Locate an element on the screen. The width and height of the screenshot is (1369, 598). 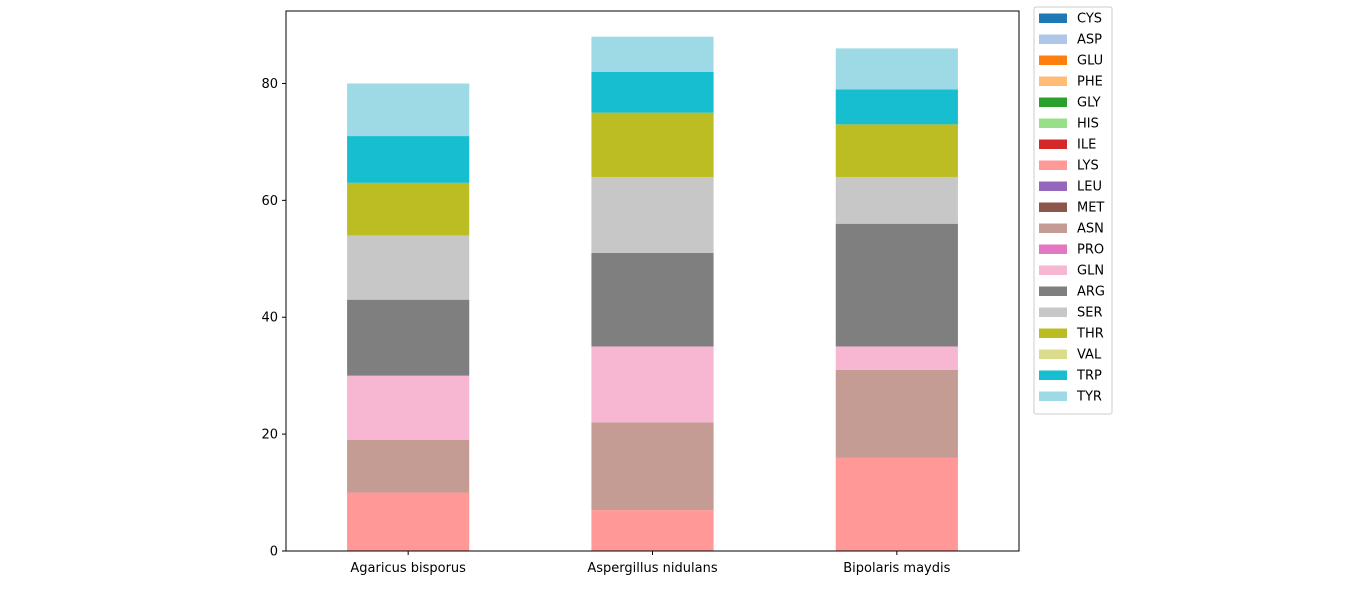
legend-label-ile: ILE is located at coordinates (1086, 145).